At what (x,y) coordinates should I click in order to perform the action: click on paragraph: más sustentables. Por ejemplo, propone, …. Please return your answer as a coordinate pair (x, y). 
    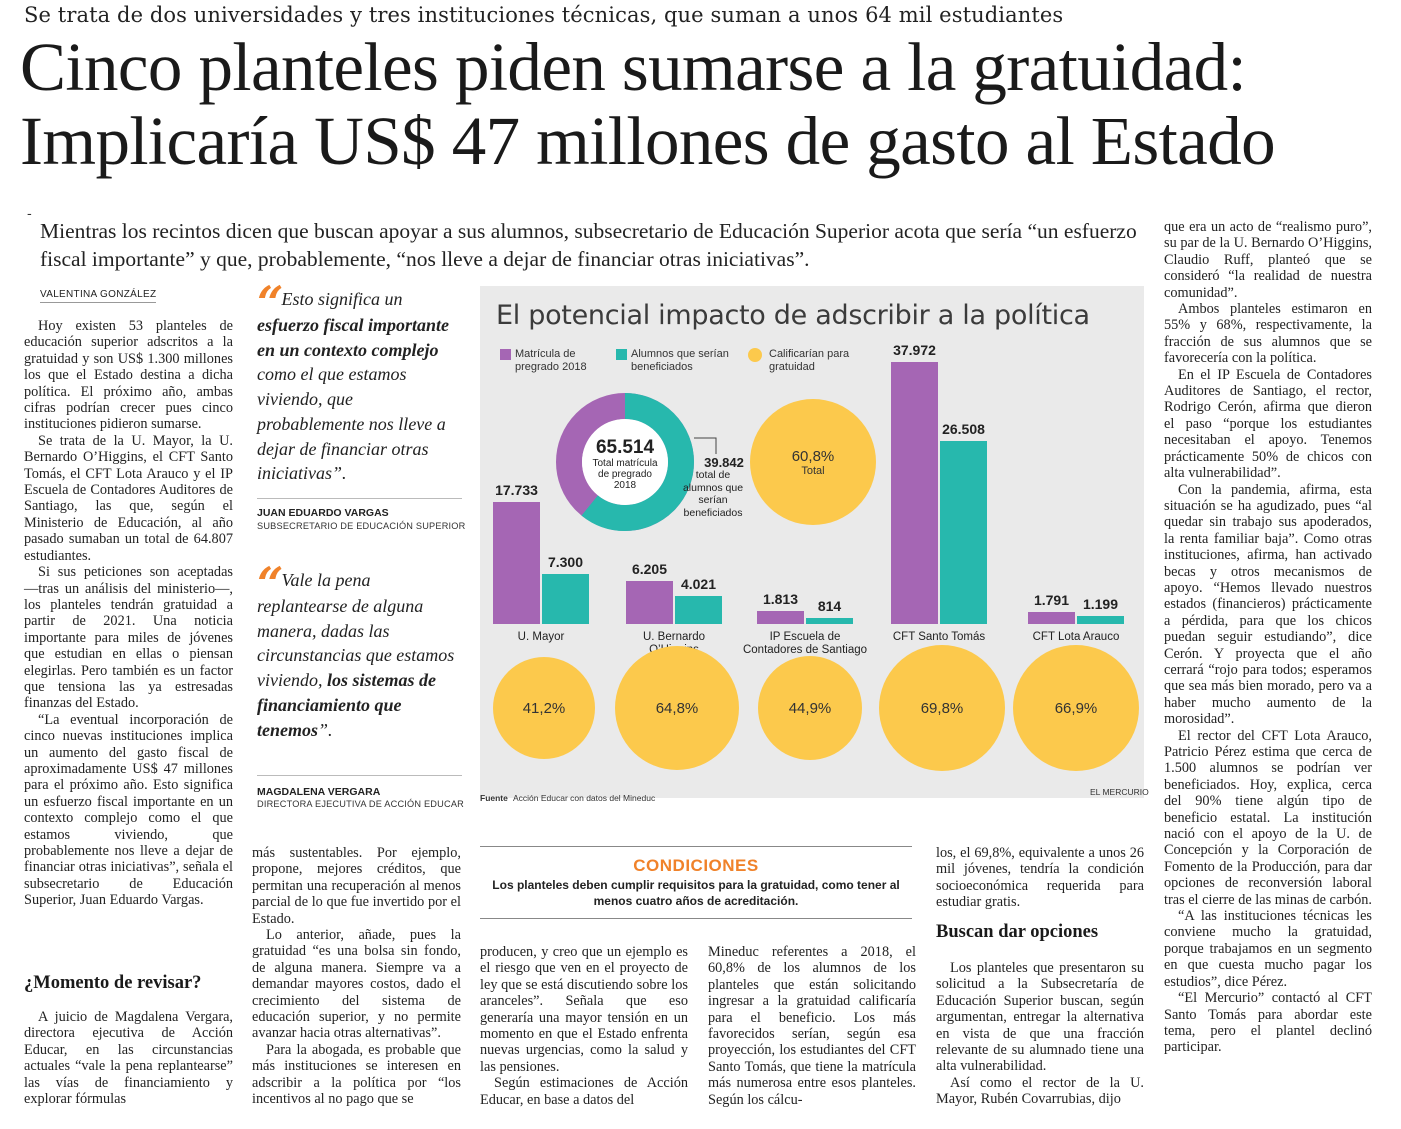
    Looking at the image, I should click on (356, 886).